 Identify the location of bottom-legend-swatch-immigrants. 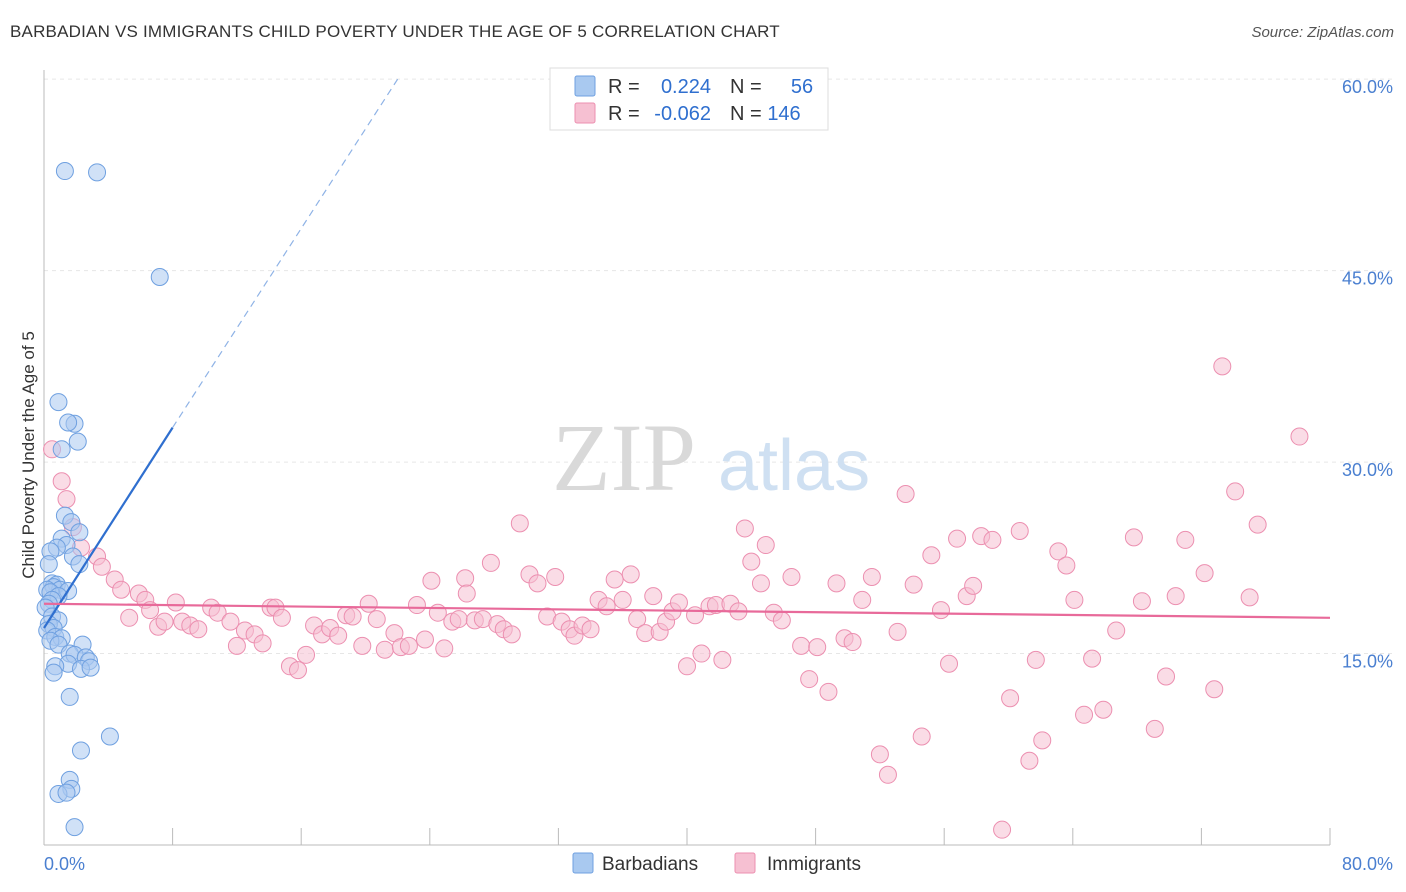
(745, 863).